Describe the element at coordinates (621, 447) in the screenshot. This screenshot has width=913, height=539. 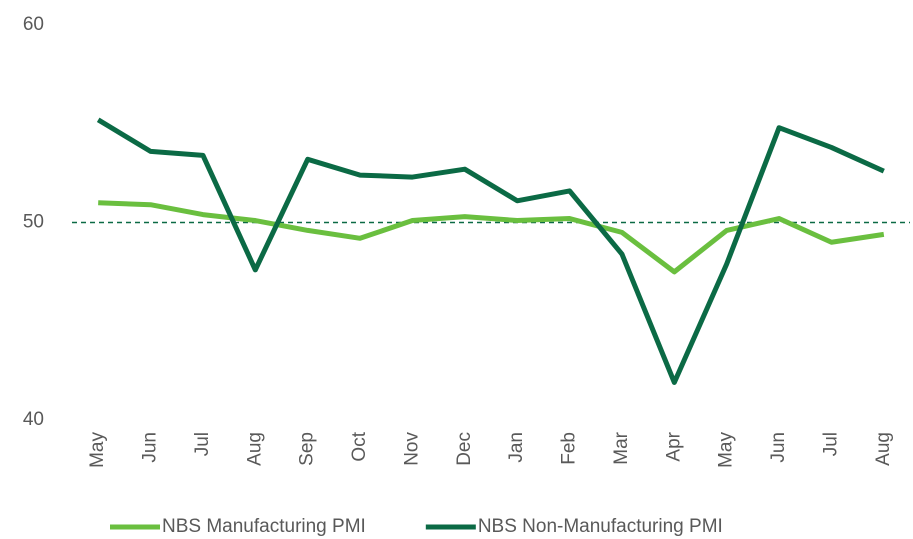
I see `x-tick-label: Mar` at that location.